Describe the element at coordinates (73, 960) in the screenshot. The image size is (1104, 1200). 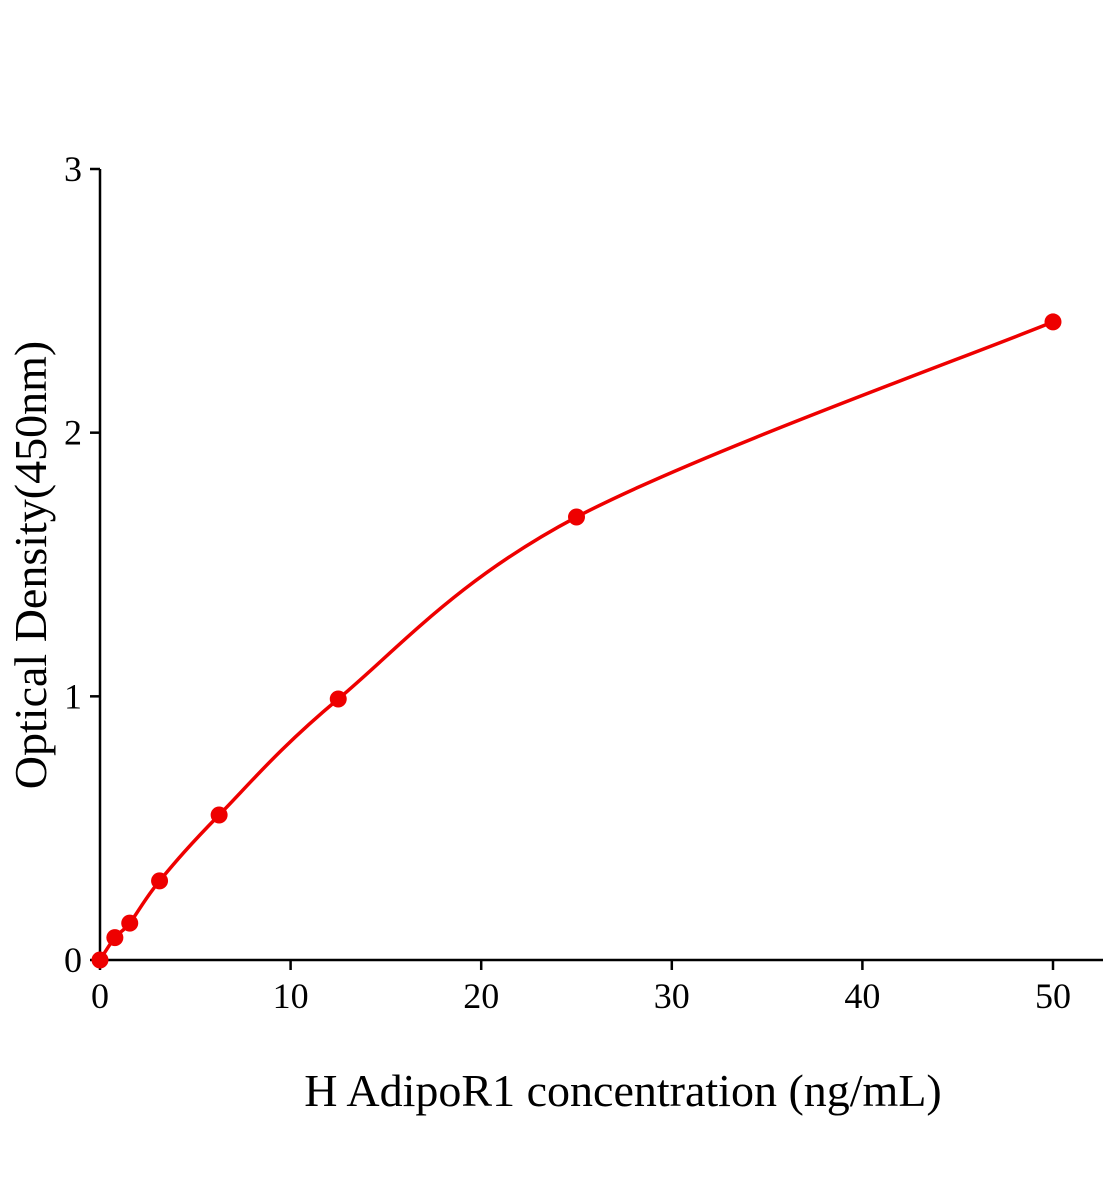
I see `y-tick-label: 0` at that location.